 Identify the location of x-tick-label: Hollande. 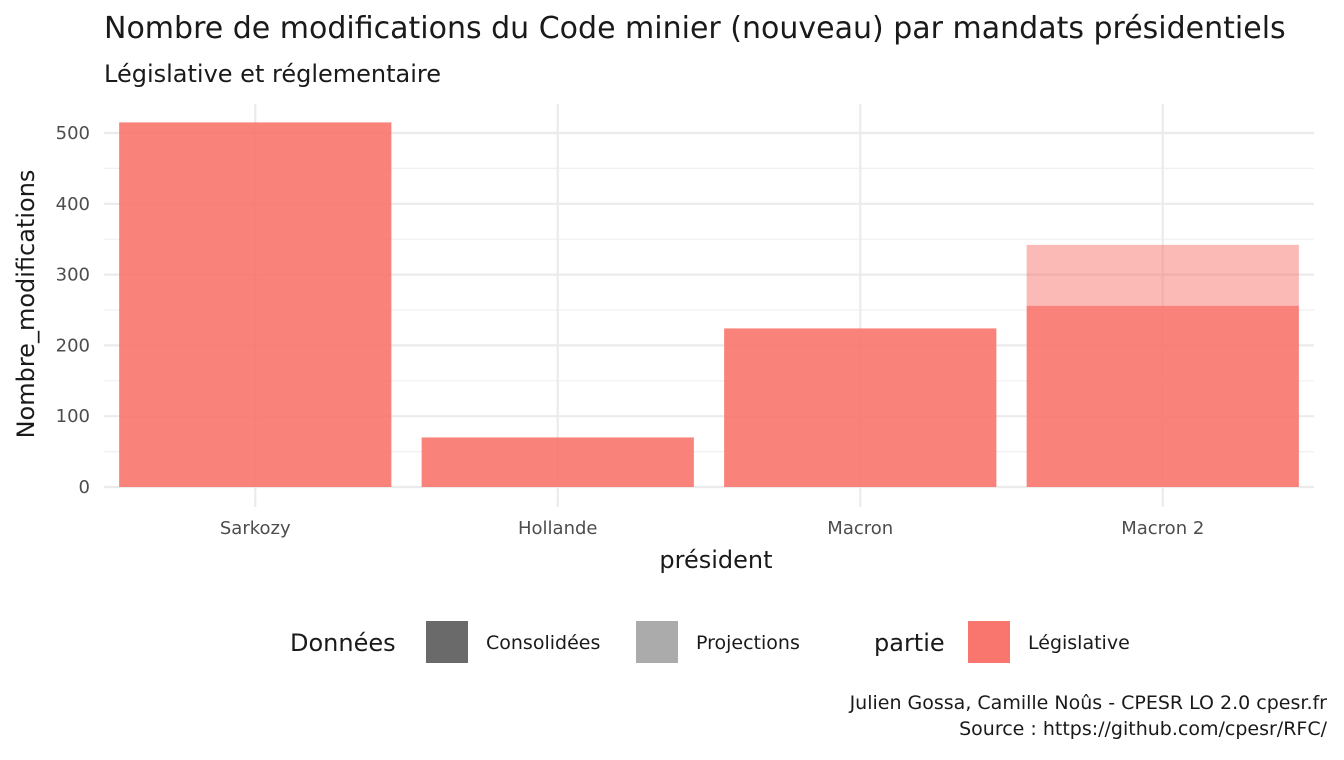
(558, 528).